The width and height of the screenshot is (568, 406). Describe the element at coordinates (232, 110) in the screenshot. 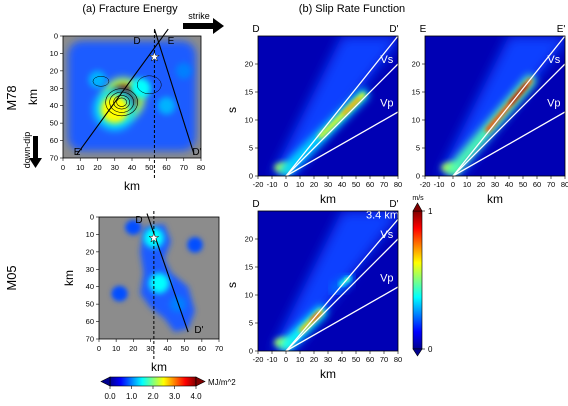

I see `srf-m78-D-ylabel: s` at that location.